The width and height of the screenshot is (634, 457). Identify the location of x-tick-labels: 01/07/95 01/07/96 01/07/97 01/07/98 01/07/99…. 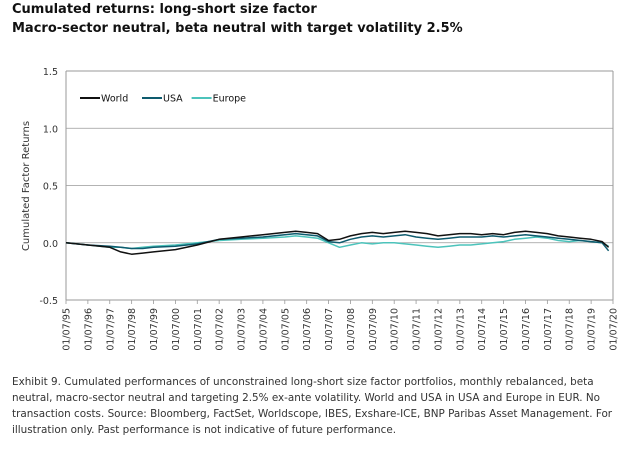
(341, 325).